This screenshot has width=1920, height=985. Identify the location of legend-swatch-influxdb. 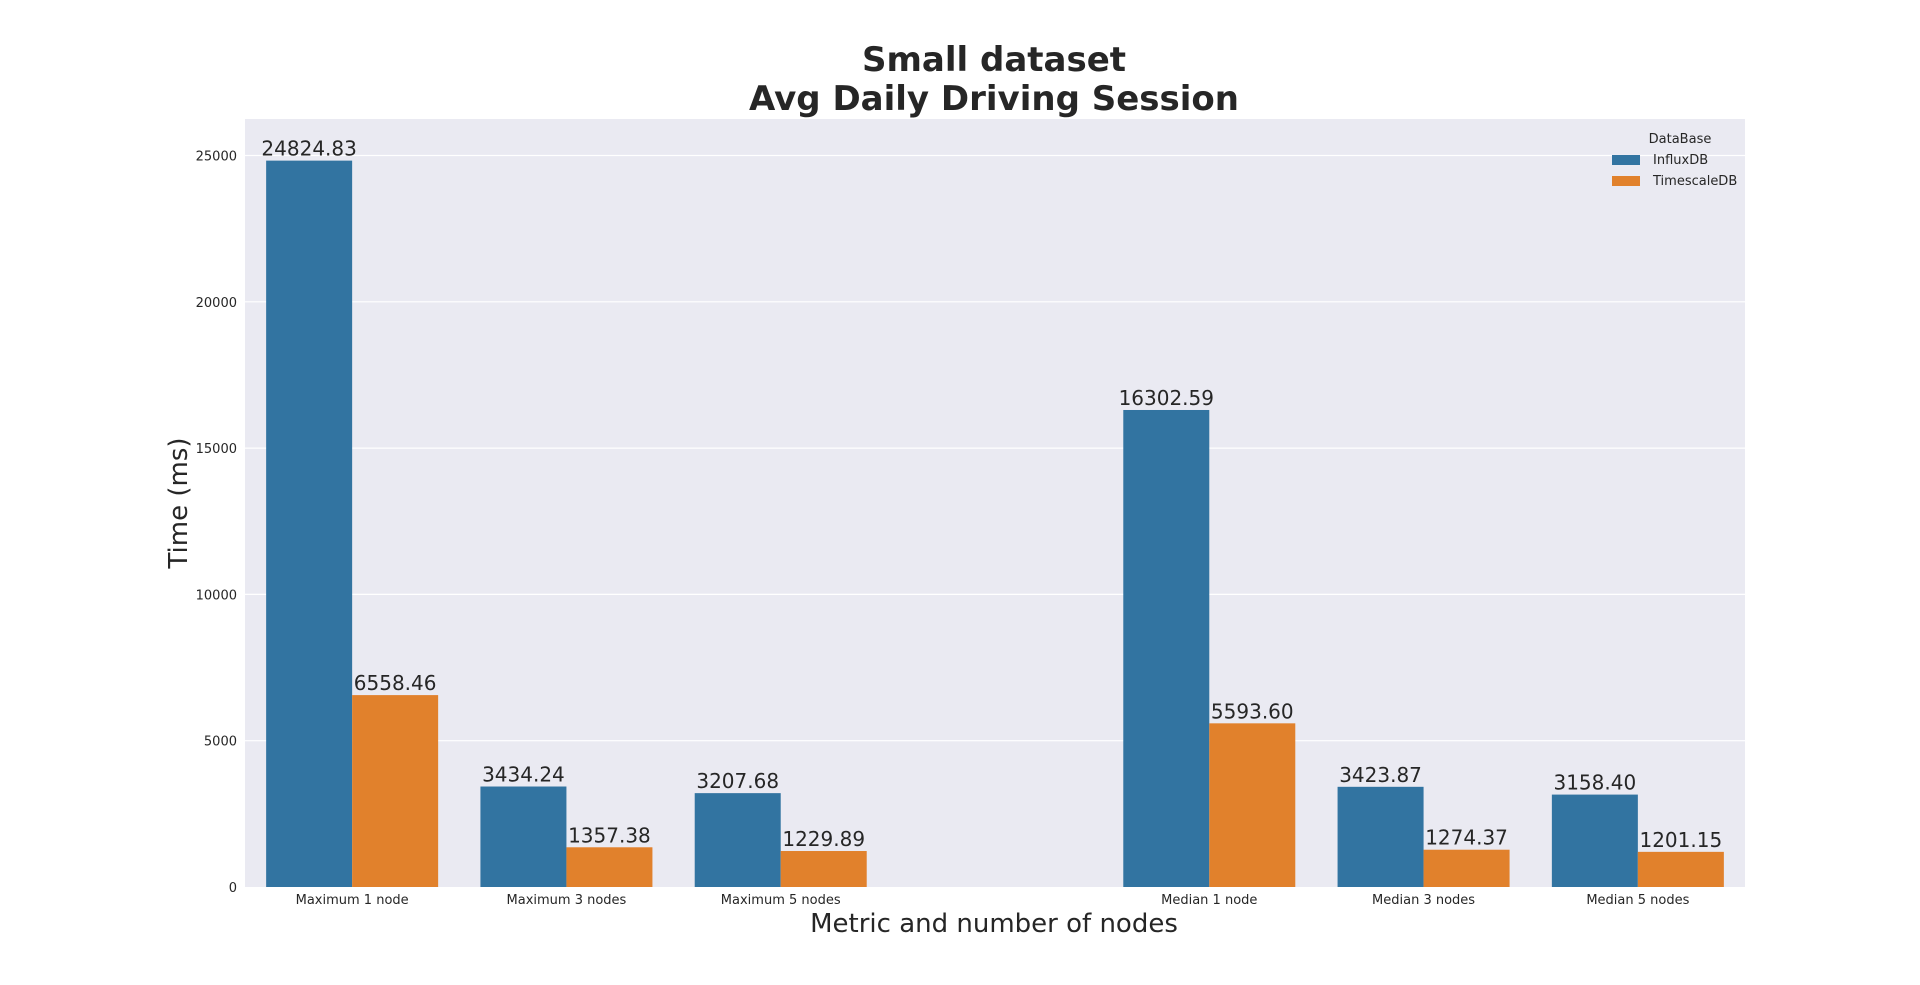
(1626, 160).